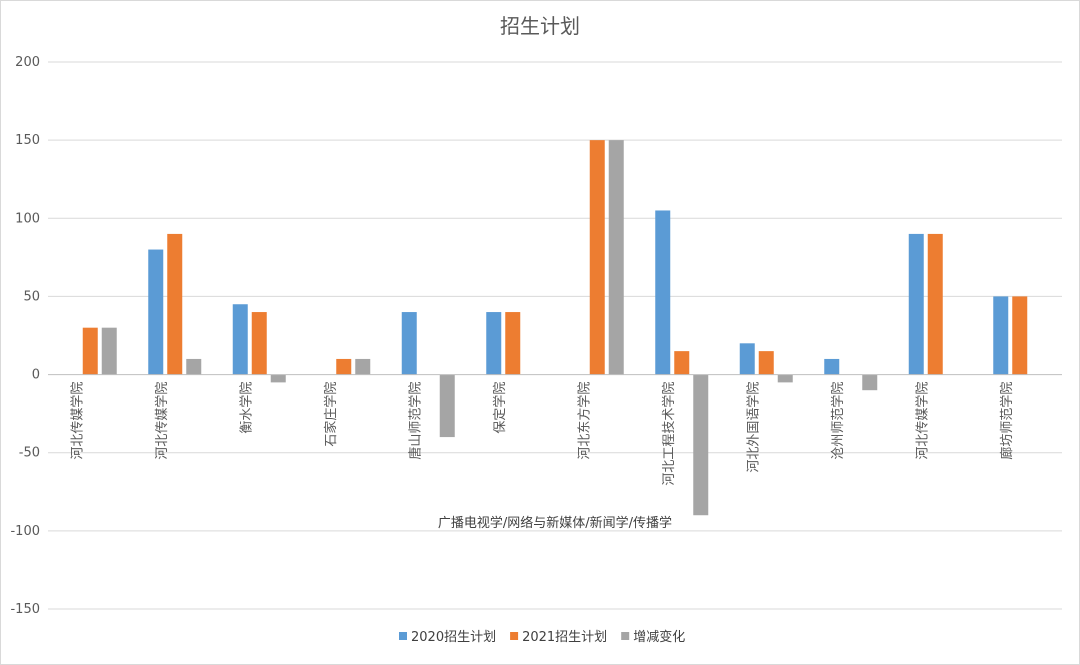 The height and width of the screenshot is (665, 1080). What do you see at coordinates (29, 453) in the screenshot?
I see `y-tick-label: -50` at bounding box center [29, 453].